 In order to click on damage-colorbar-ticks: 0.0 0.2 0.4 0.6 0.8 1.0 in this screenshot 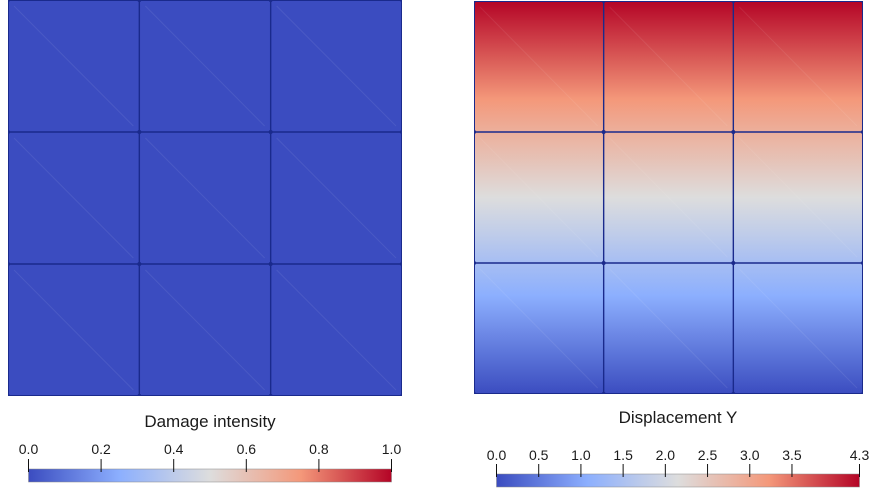, I will do `click(210, 450)`.